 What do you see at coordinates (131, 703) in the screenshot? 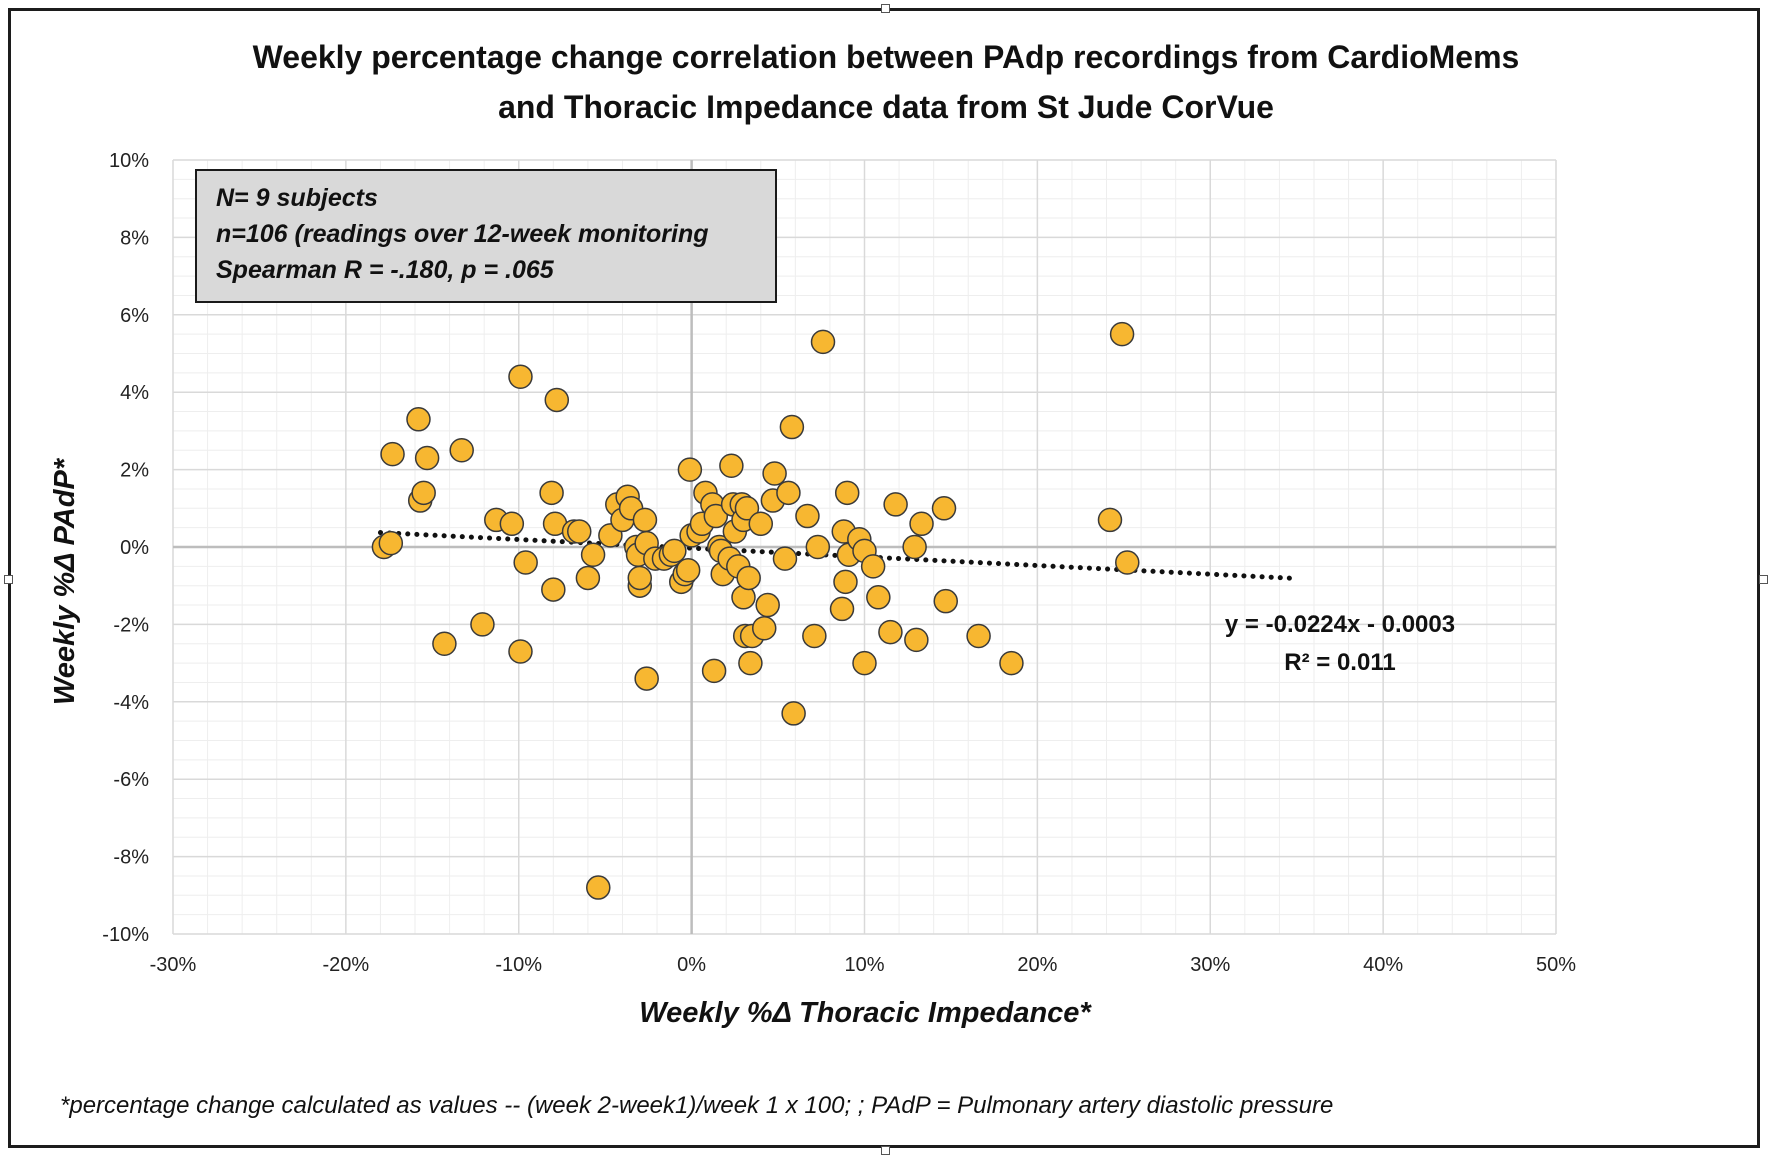
I see `y-tick-label: -4%` at bounding box center [131, 703].